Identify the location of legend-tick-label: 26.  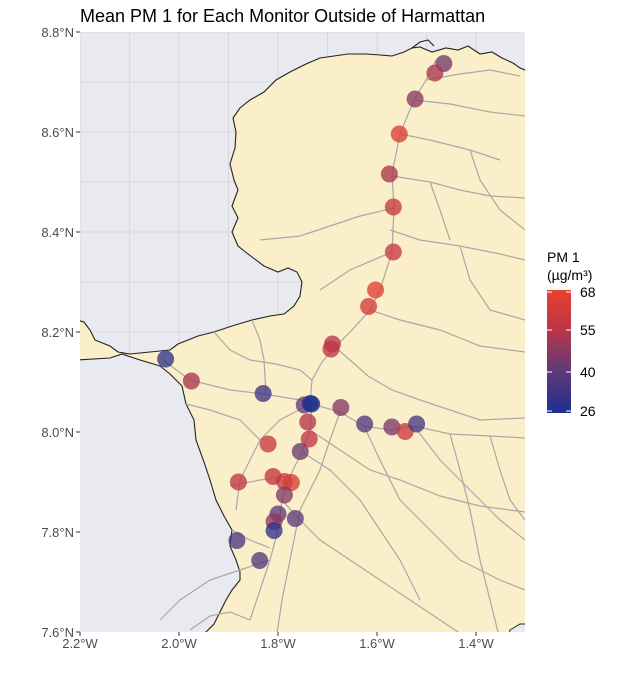
(588, 411).